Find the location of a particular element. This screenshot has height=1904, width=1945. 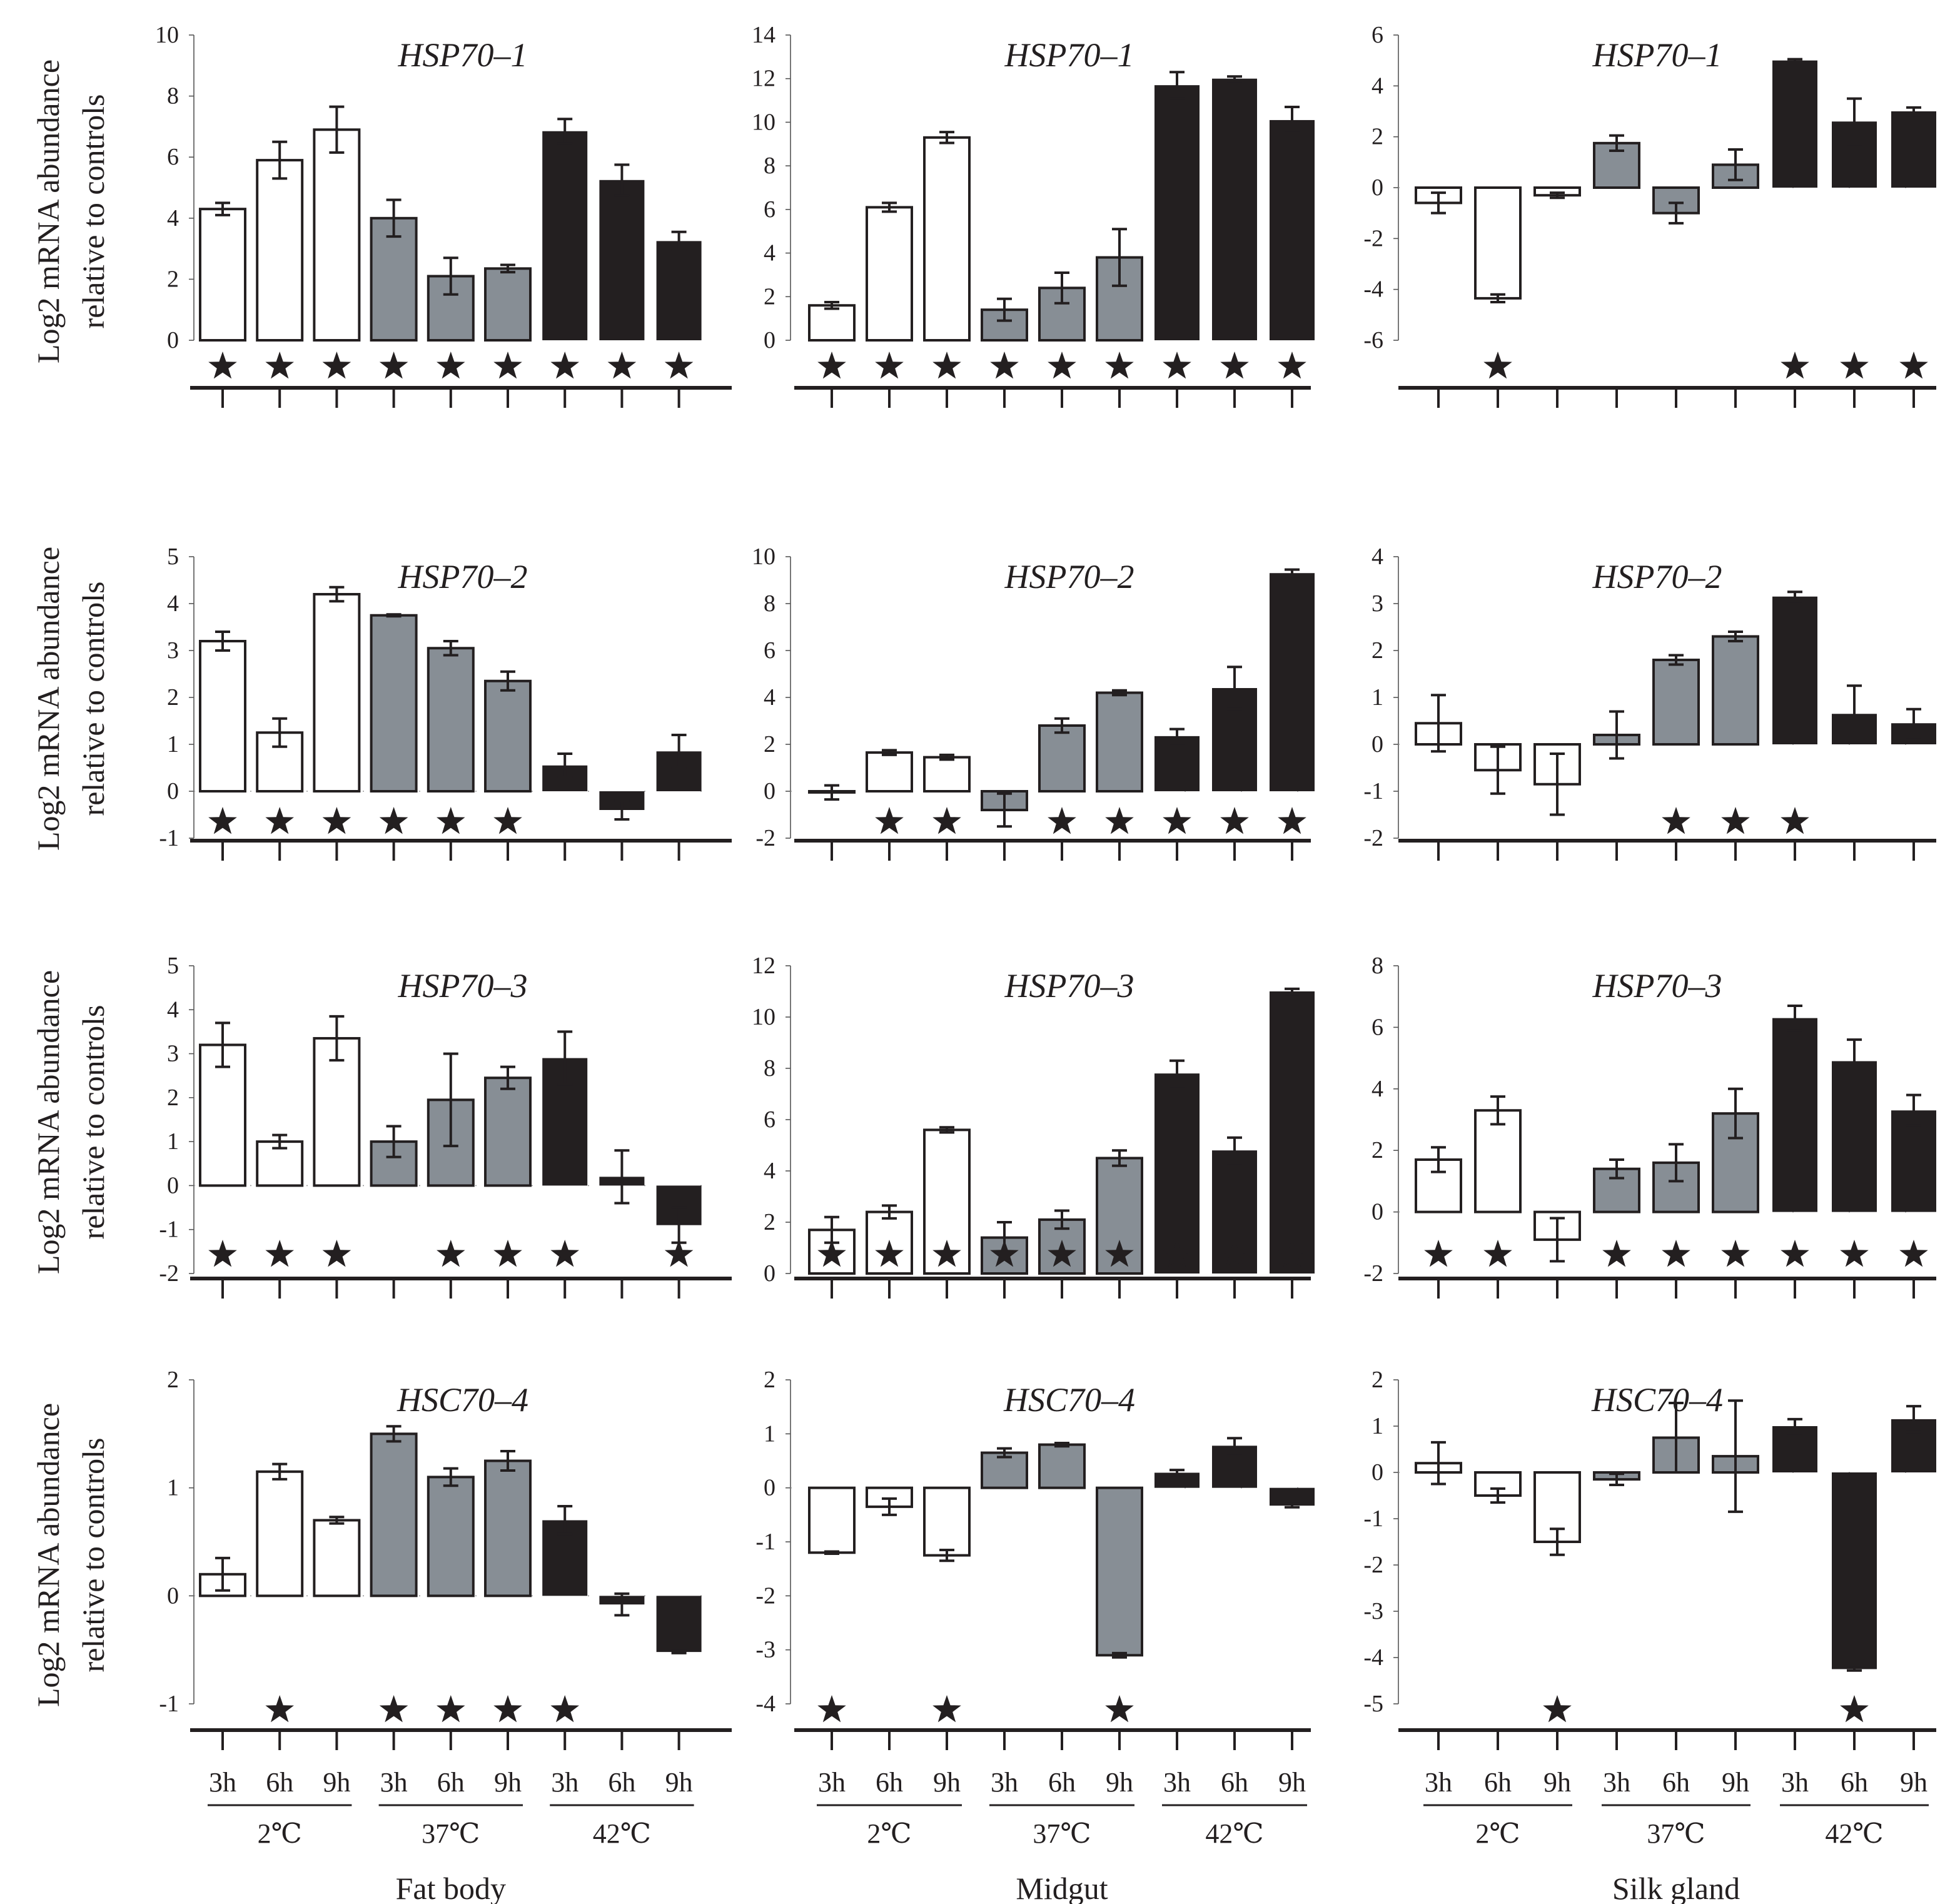

y-tick-label: 5 is located at coordinates (173, 557).